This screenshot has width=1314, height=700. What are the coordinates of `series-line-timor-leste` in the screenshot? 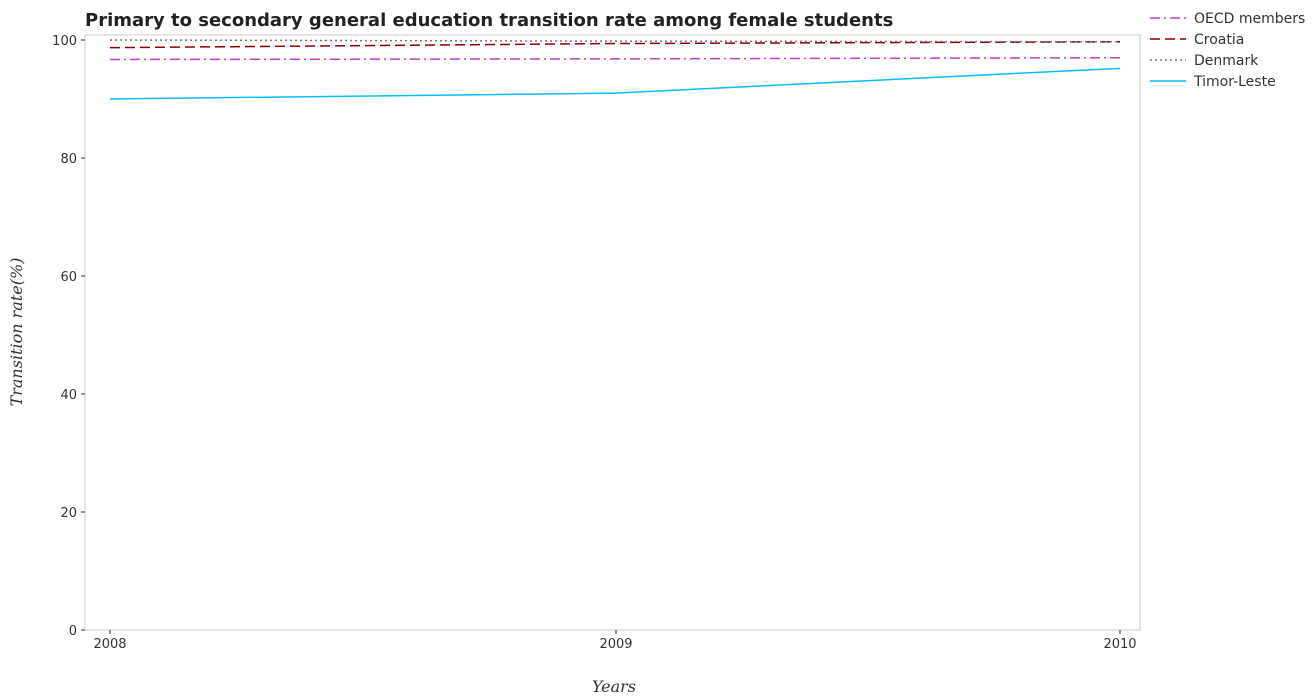 It's located at (615, 83).